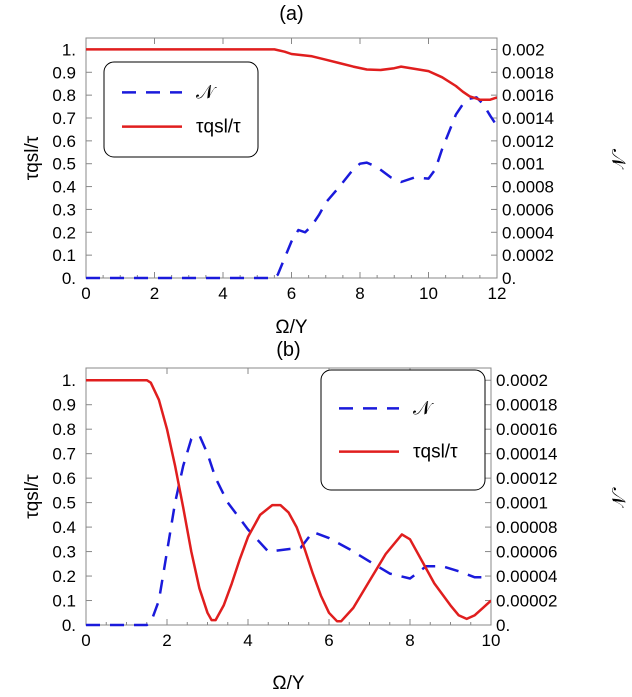 The height and width of the screenshot is (697, 632). I want to click on y-right-tick-label: 0.00002, so click(526, 601).